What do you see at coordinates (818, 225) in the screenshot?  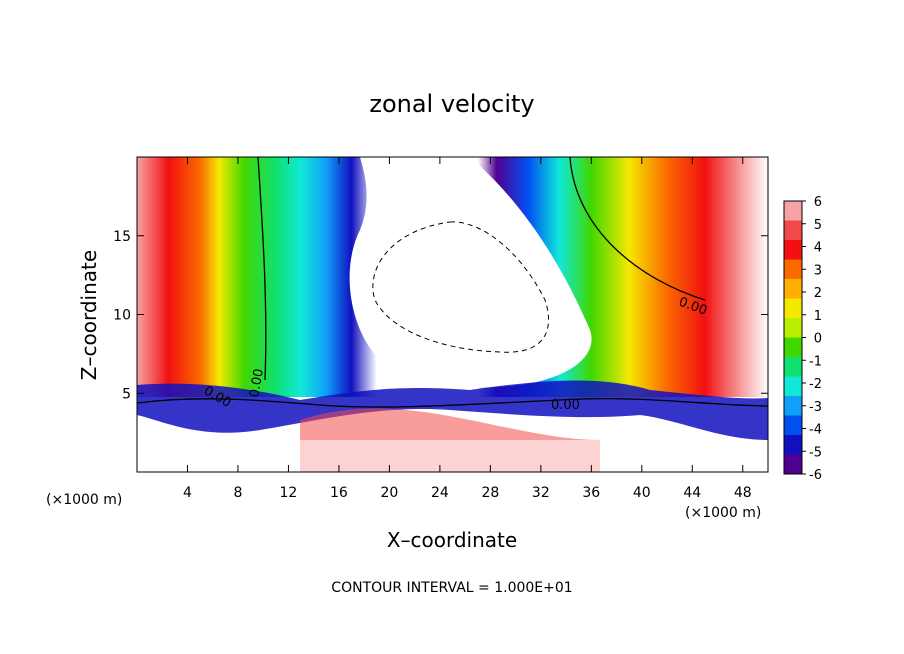 I see `colorbar-label-1: 5` at bounding box center [818, 225].